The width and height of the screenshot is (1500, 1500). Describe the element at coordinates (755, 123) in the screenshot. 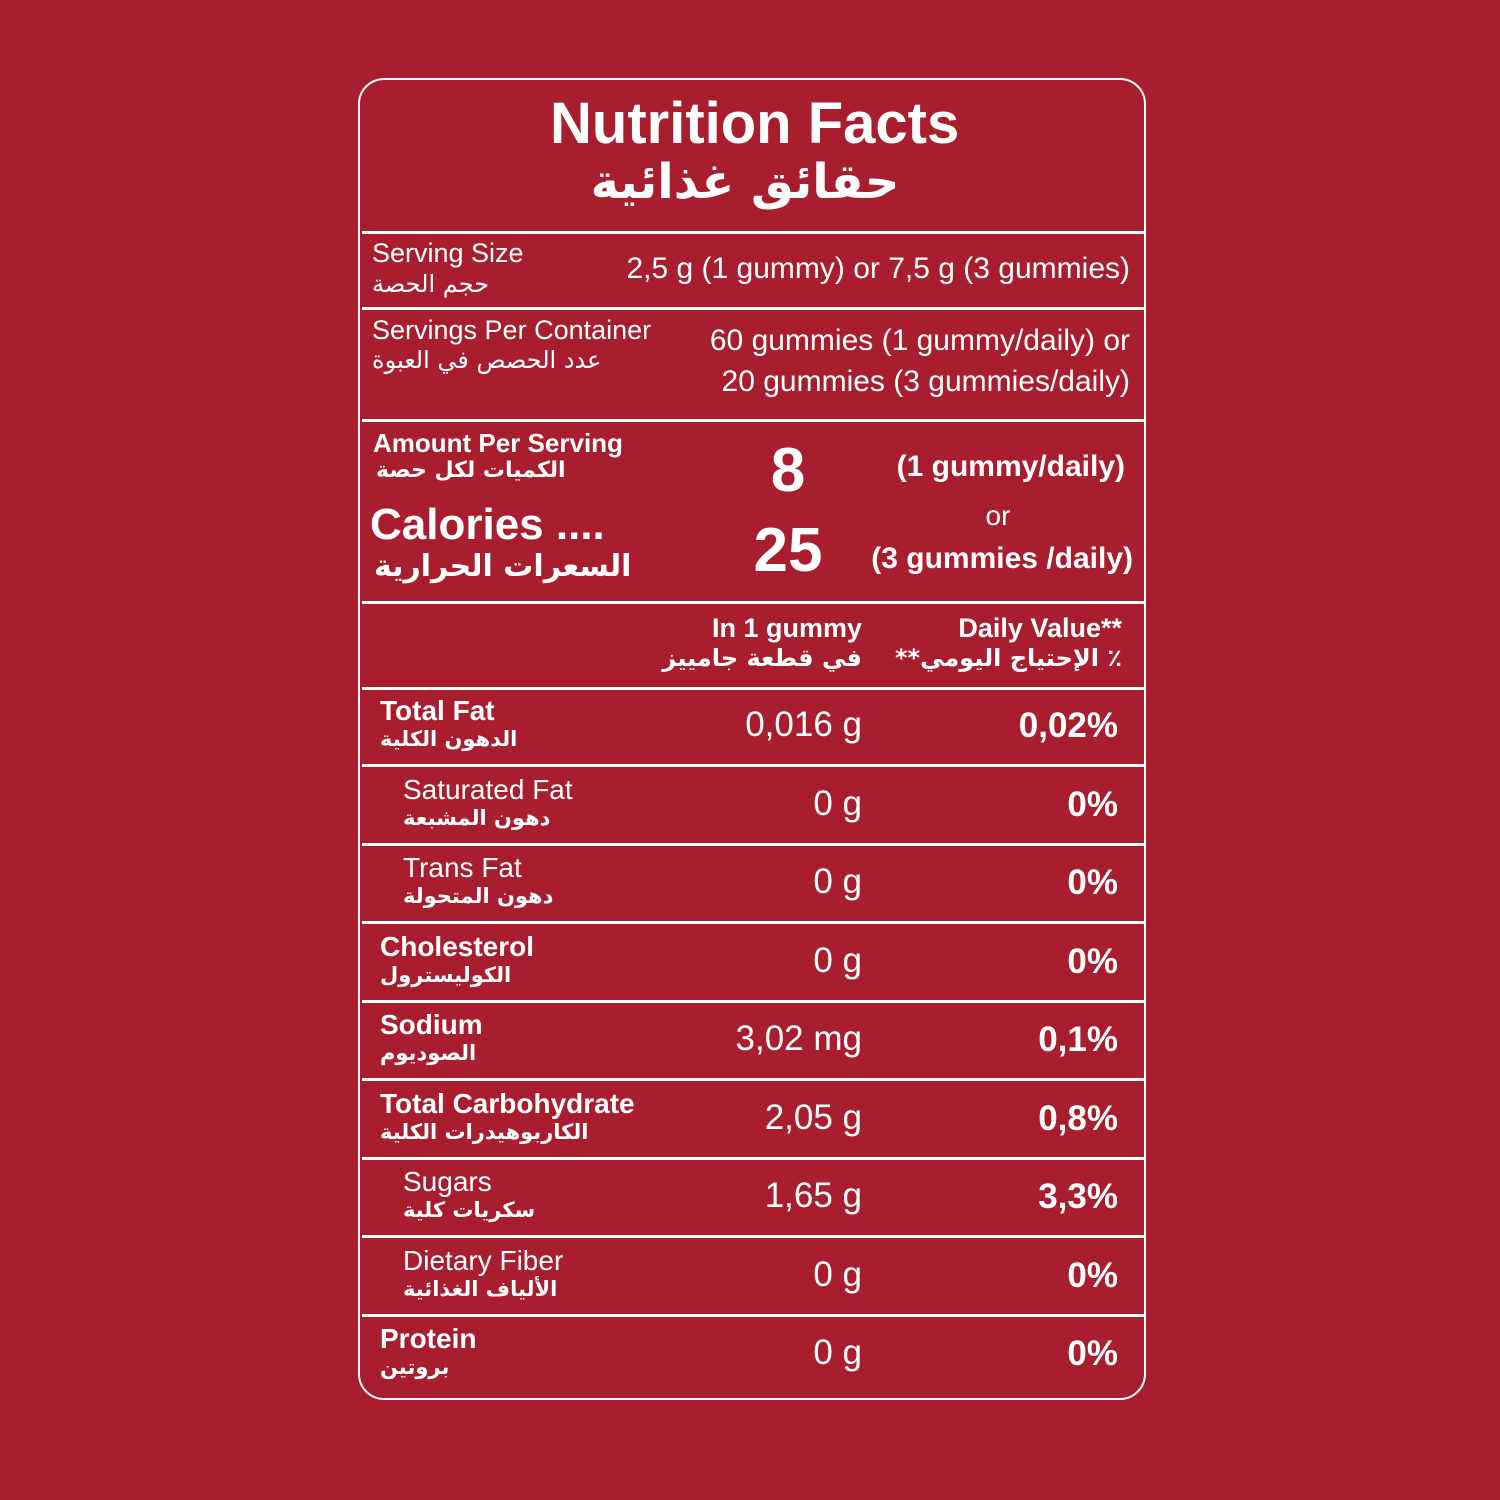

I see `title: Nutrition Facts` at that location.